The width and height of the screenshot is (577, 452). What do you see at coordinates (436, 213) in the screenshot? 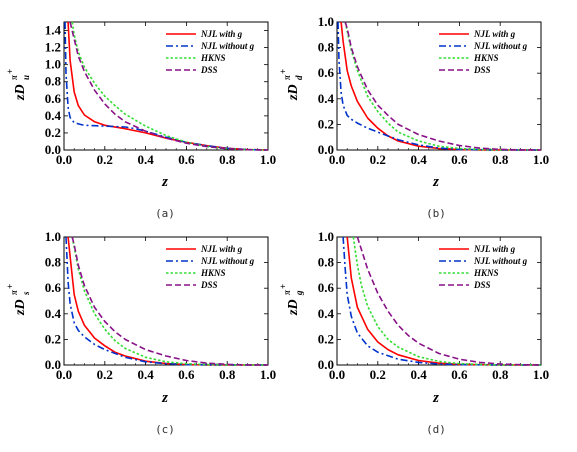
I see `panel-caption: (b)` at bounding box center [436, 213].